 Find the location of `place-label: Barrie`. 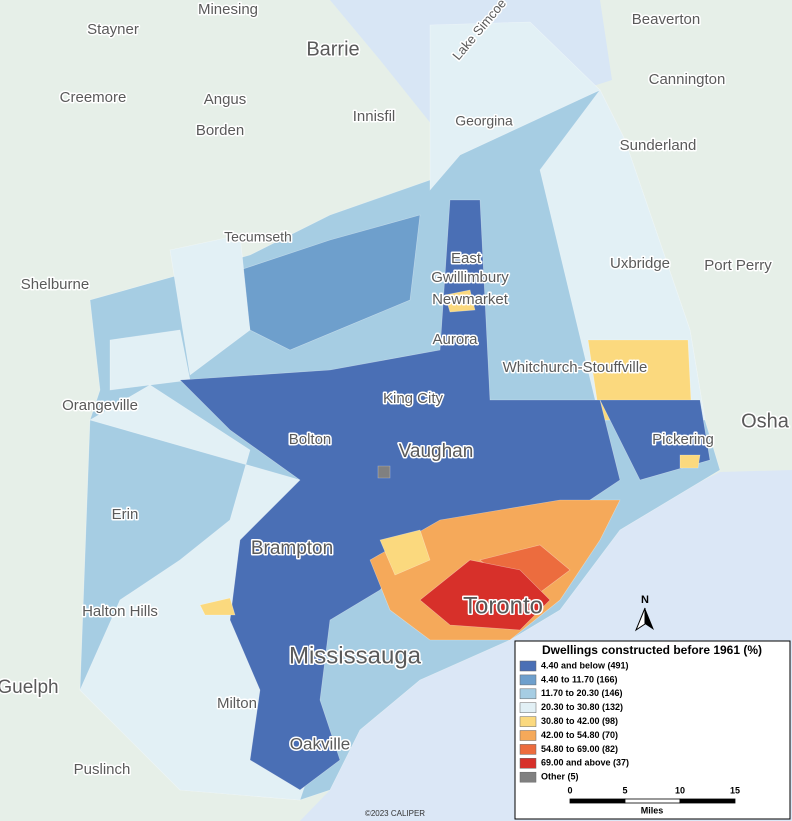

place-label: Barrie is located at coordinates (332, 49).